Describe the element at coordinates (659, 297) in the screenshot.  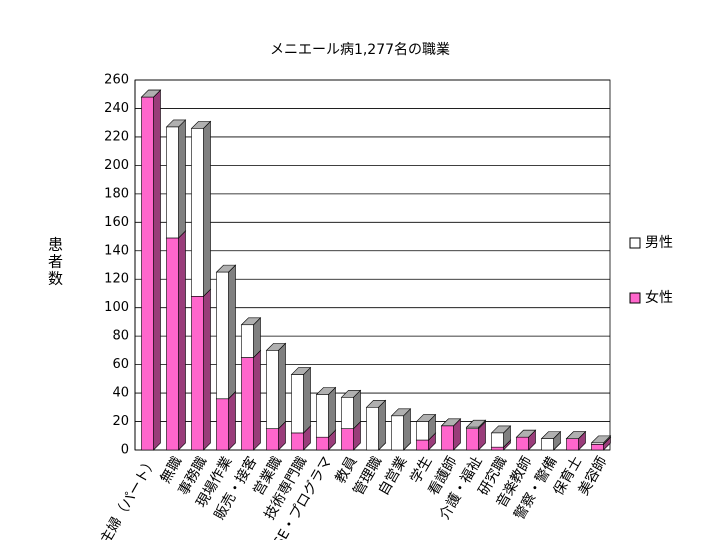
I see `legend-label: 女性` at that location.